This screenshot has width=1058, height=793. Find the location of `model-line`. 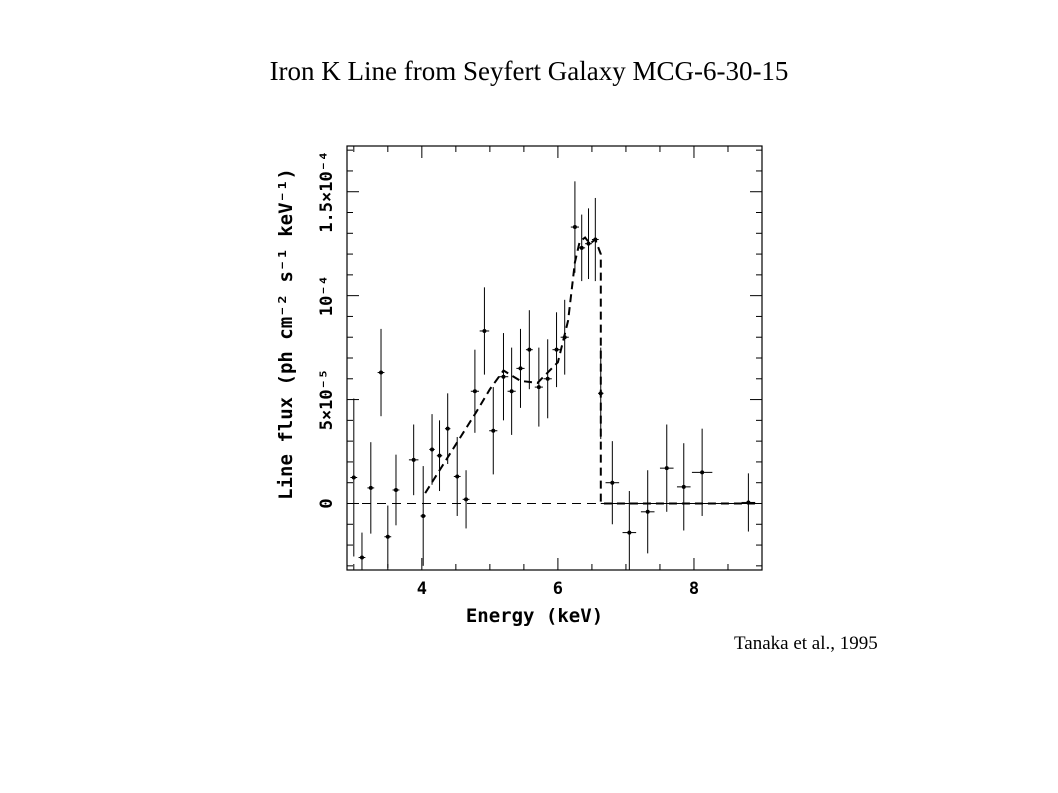

model-line is located at coordinates (591, 370).